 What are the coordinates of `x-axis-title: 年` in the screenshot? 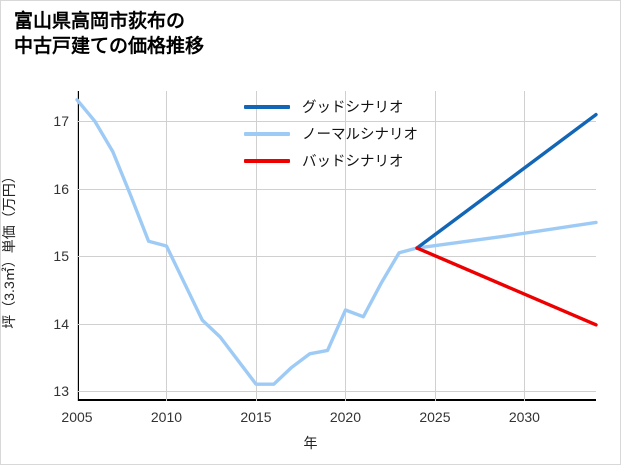 It's located at (310, 443).